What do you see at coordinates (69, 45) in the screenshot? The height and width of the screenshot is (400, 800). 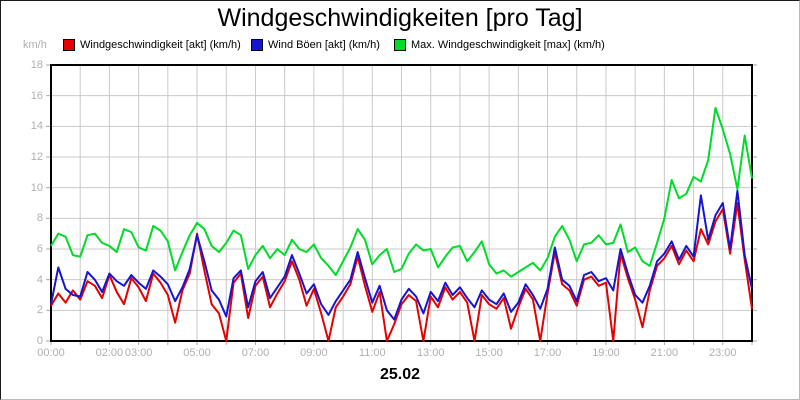 I see `legend-swatch-red-icon` at bounding box center [69, 45].